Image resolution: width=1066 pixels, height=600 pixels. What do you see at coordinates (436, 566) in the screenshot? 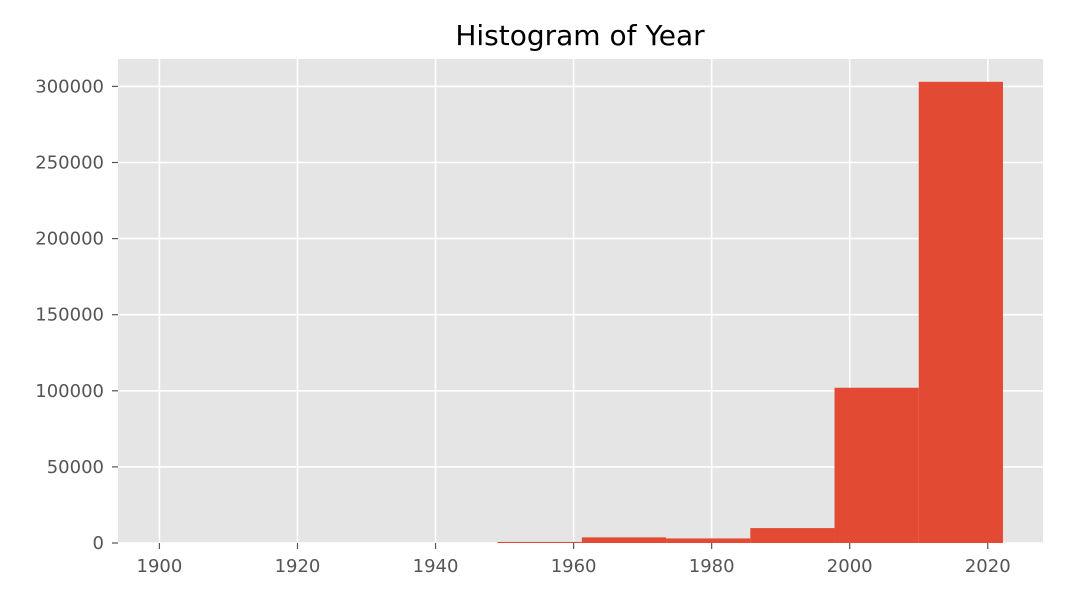
I see `x-tick-label: 1940` at bounding box center [436, 566].